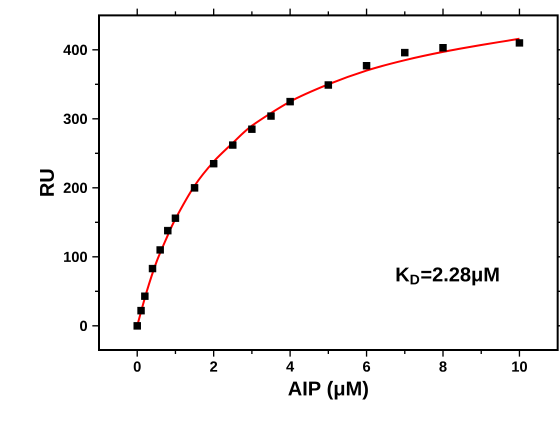 The width and height of the screenshot is (560, 436). I want to click on y-tick-label: 400, so click(75, 50).